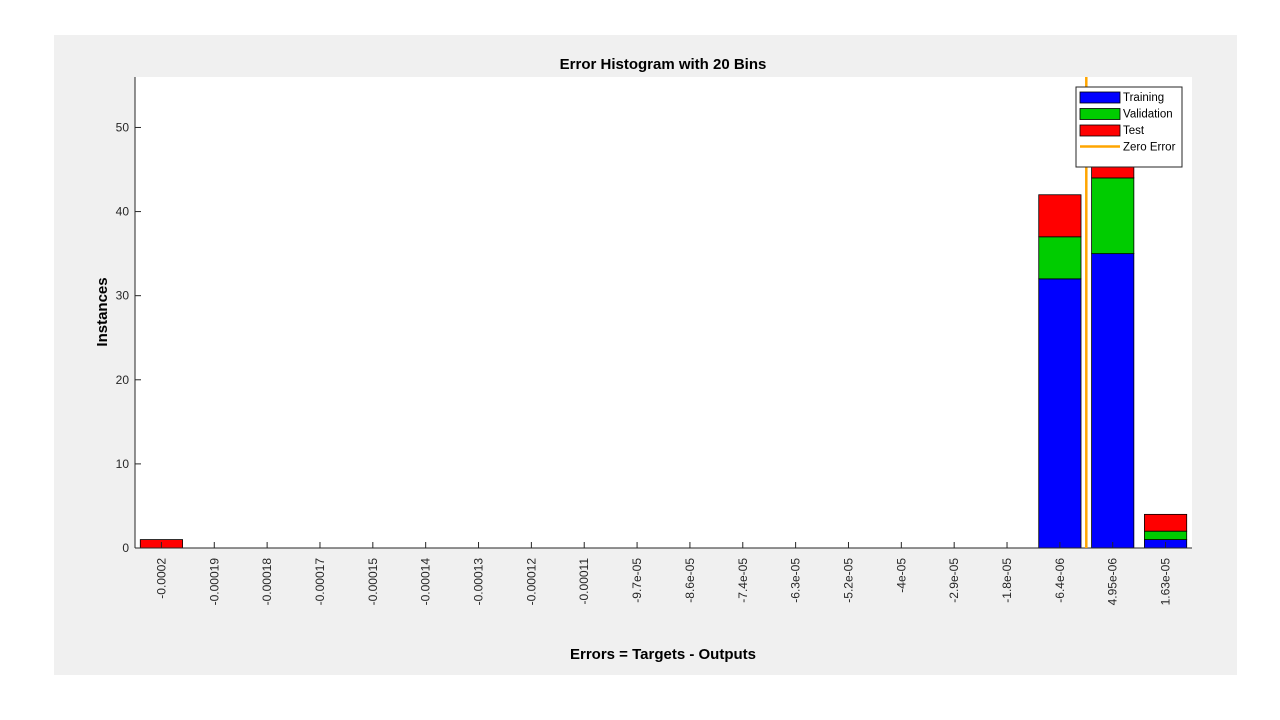 The width and height of the screenshot is (1280, 720). I want to click on x-tick-label-17: -6.4e-06, so click(1060, 580).